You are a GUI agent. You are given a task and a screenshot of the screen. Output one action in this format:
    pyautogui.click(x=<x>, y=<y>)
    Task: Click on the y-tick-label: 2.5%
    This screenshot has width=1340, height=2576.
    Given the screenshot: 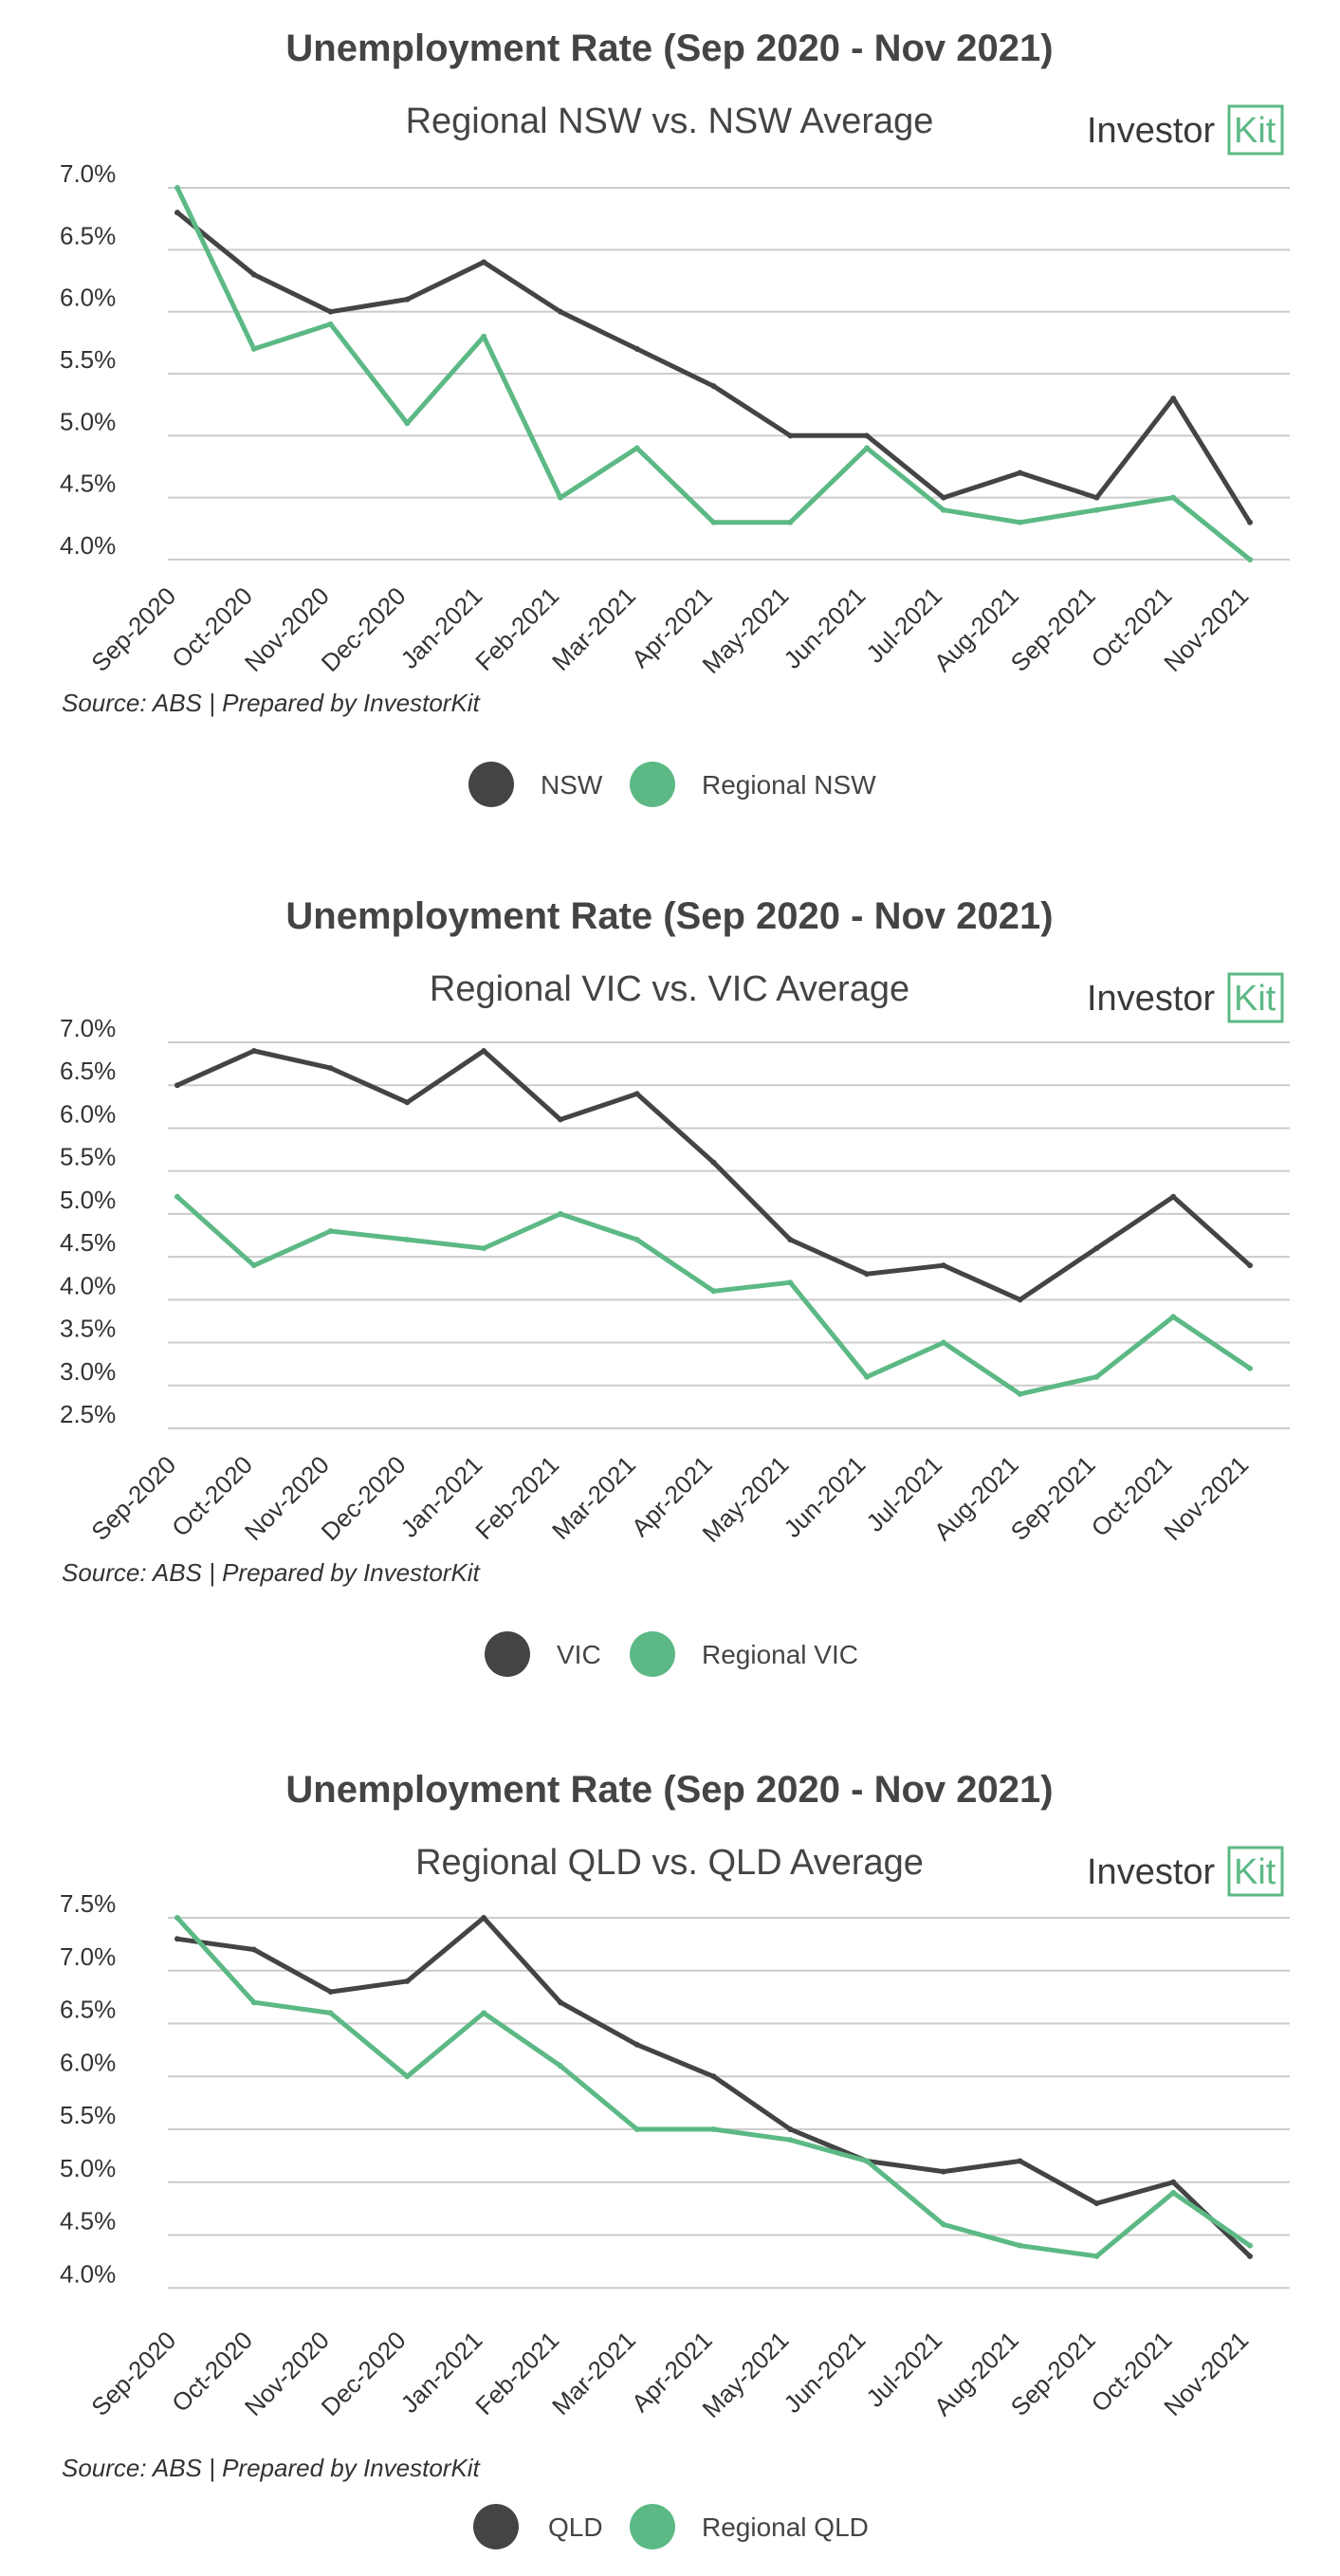 What is the action you would take?
    pyautogui.click(x=88, y=1414)
    